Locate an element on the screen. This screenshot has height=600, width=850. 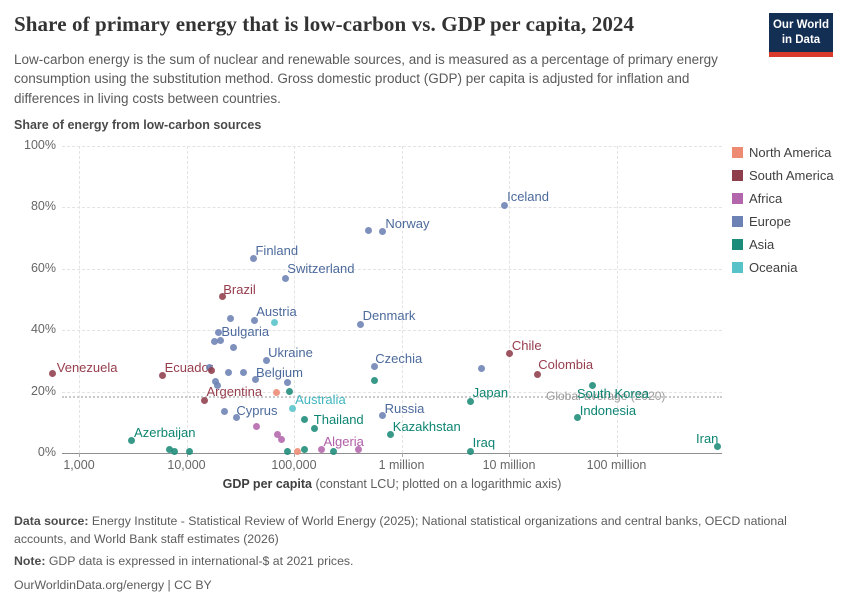
legend-item-africa: Africa is located at coordinates (783, 198).